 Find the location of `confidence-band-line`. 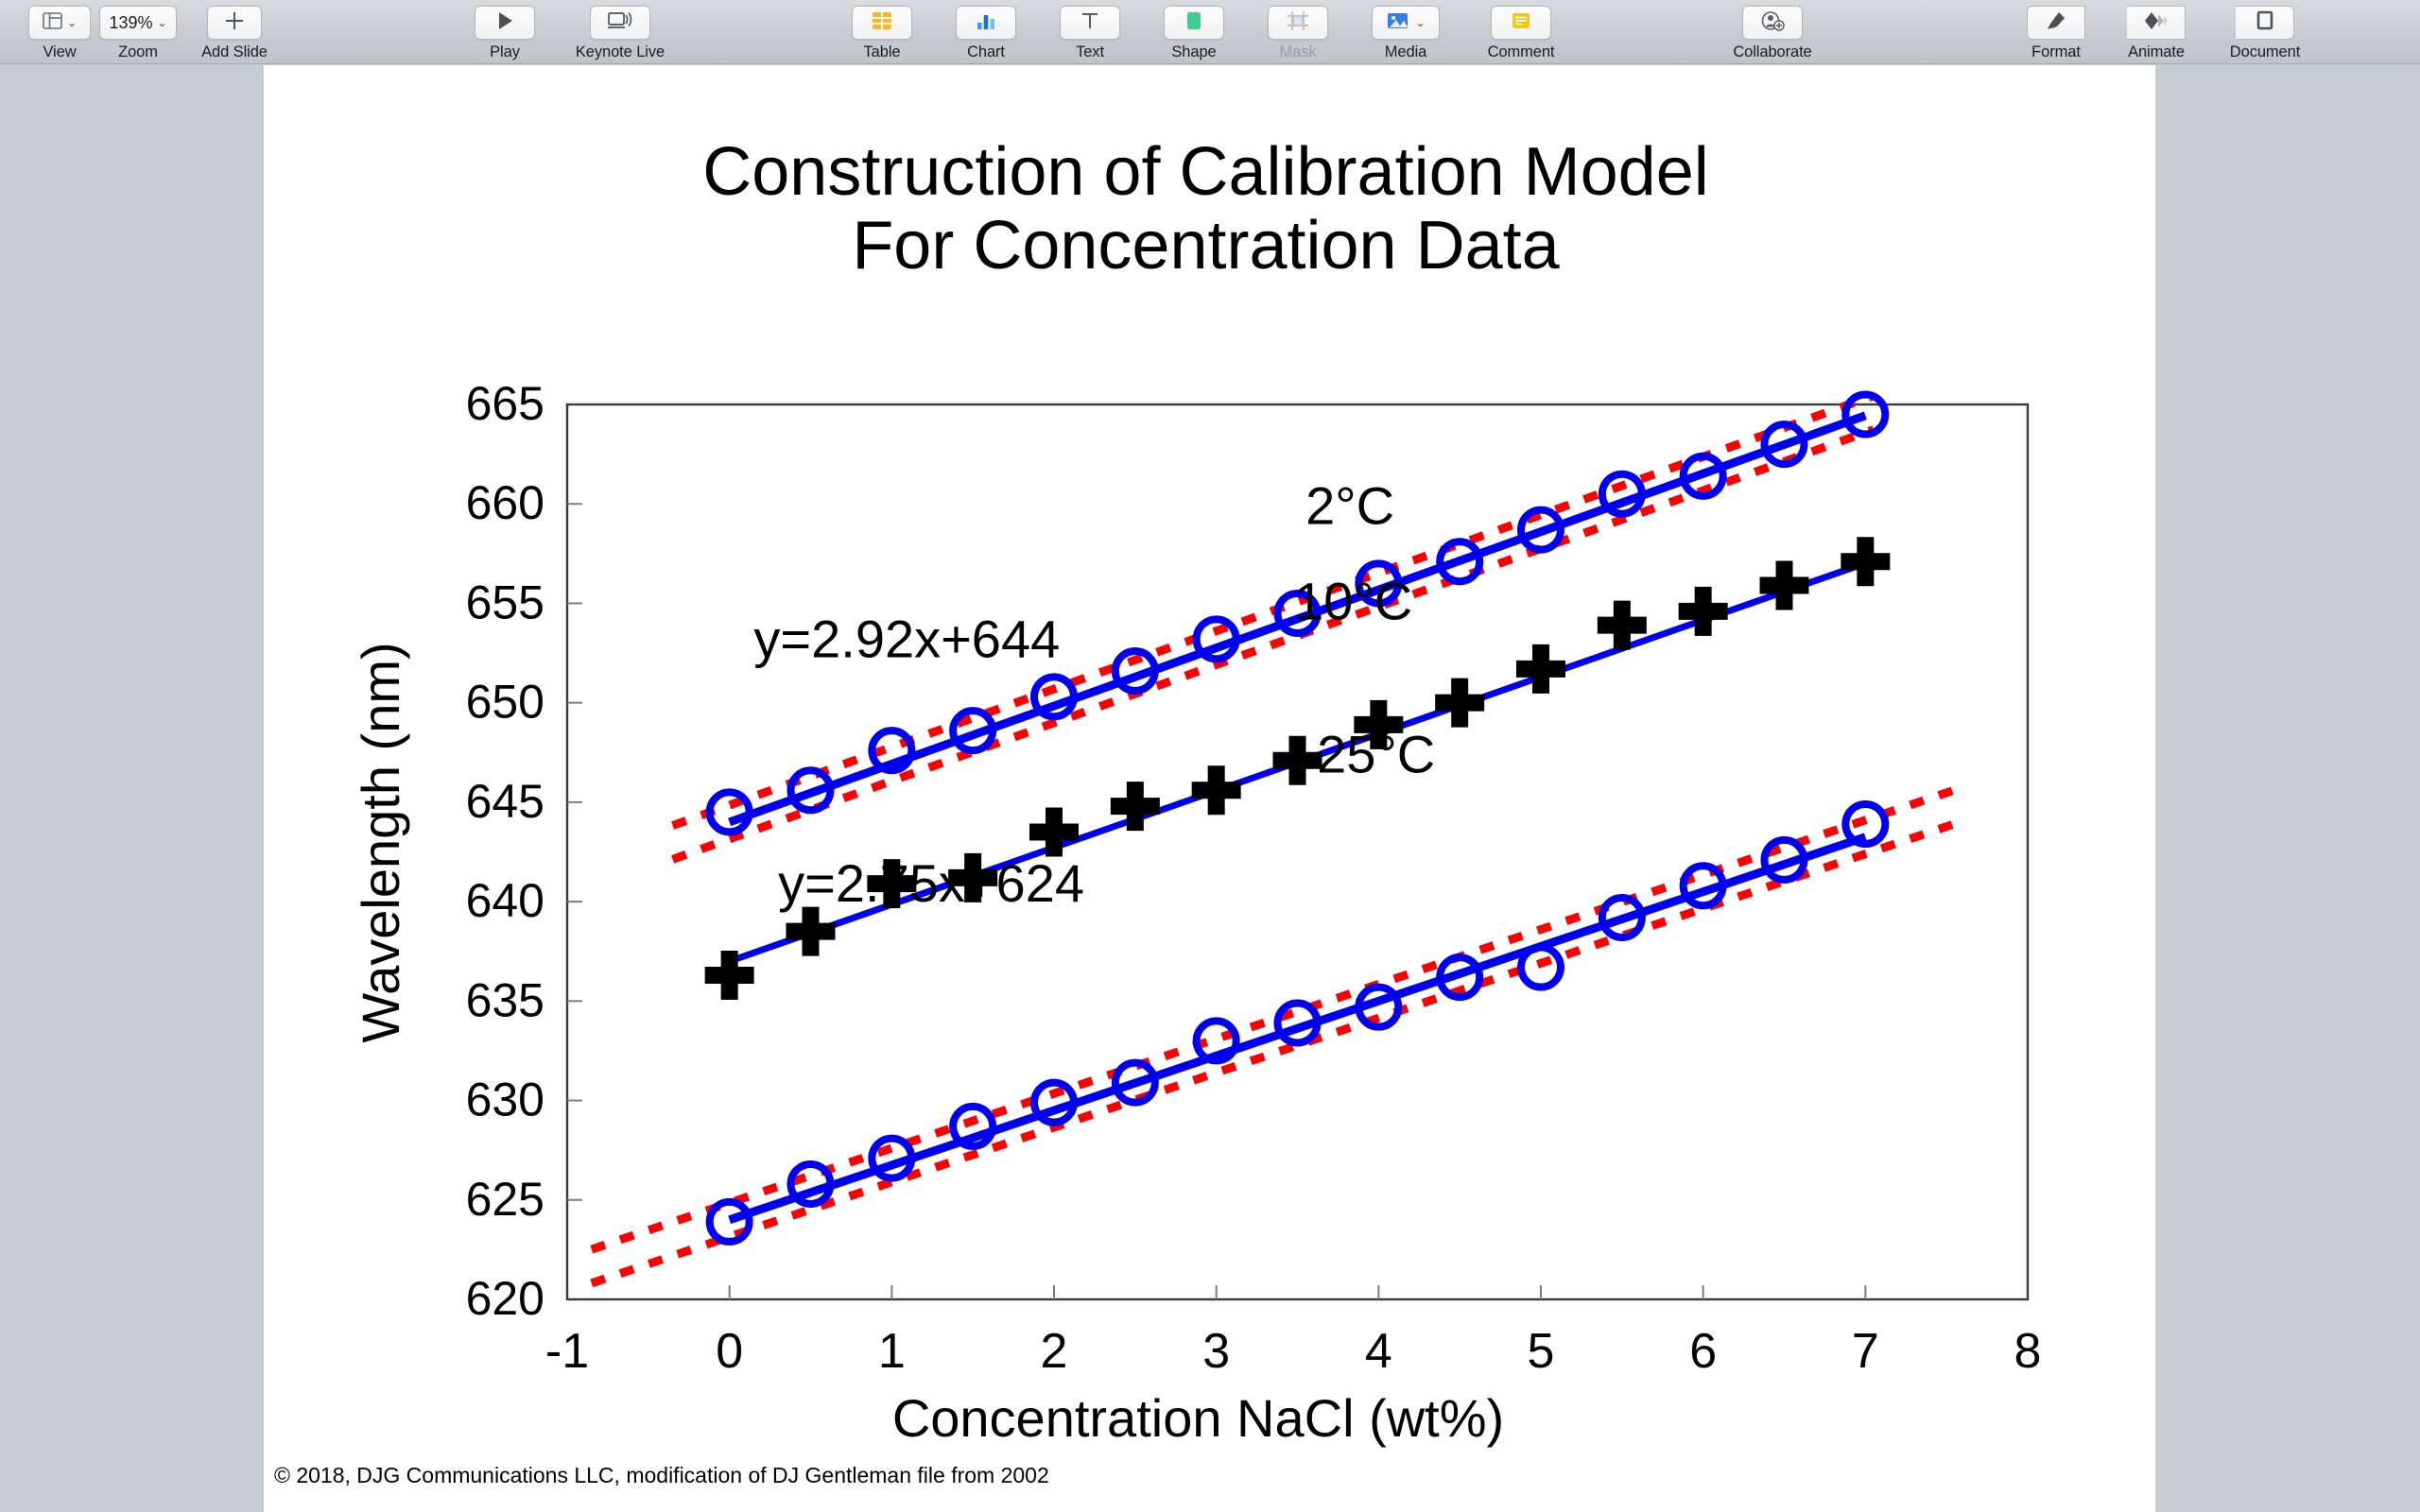

confidence-band-line is located at coordinates (1274, 644).